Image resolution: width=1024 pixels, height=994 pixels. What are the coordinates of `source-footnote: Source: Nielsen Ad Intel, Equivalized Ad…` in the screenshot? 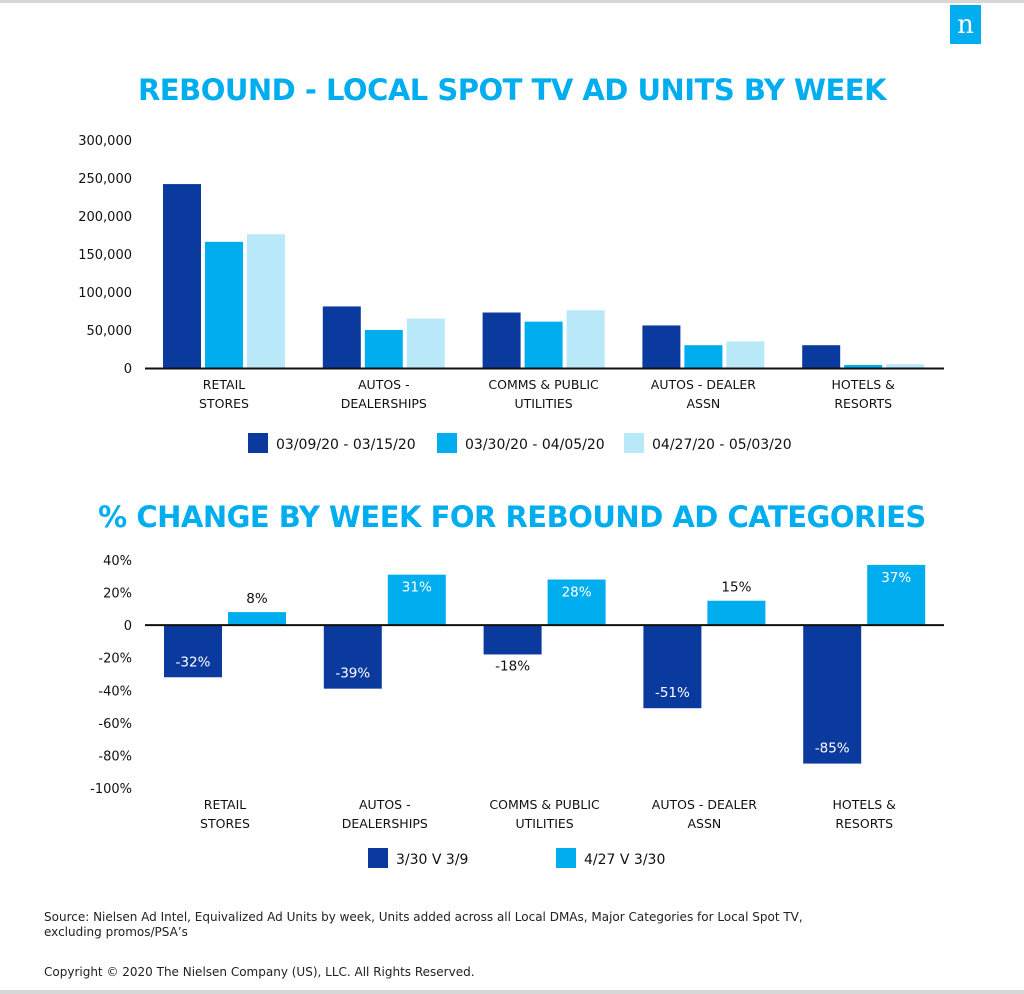 It's located at (494, 925).